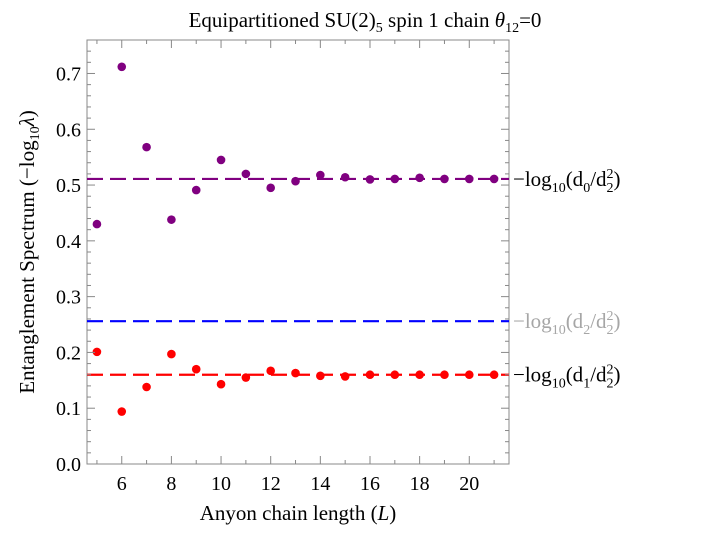 The image size is (702, 545). I want to click on text-part: 1, so click(586, 384).